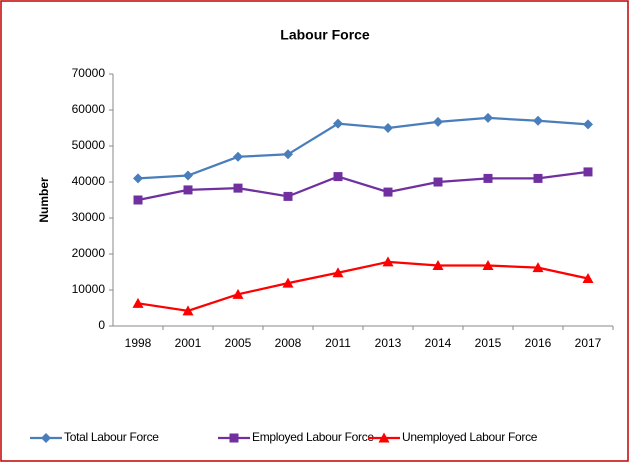 The width and height of the screenshot is (629, 462). Describe the element at coordinates (89, 145) in the screenshot. I see `y-tick-label: 50000` at that location.